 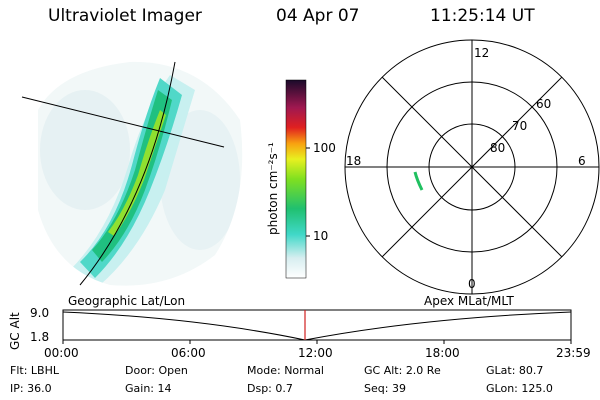 What do you see at coordinates (498, 148) in the screenshot?
I see `lat-label-80: 80` at bounding box center [498, 148].